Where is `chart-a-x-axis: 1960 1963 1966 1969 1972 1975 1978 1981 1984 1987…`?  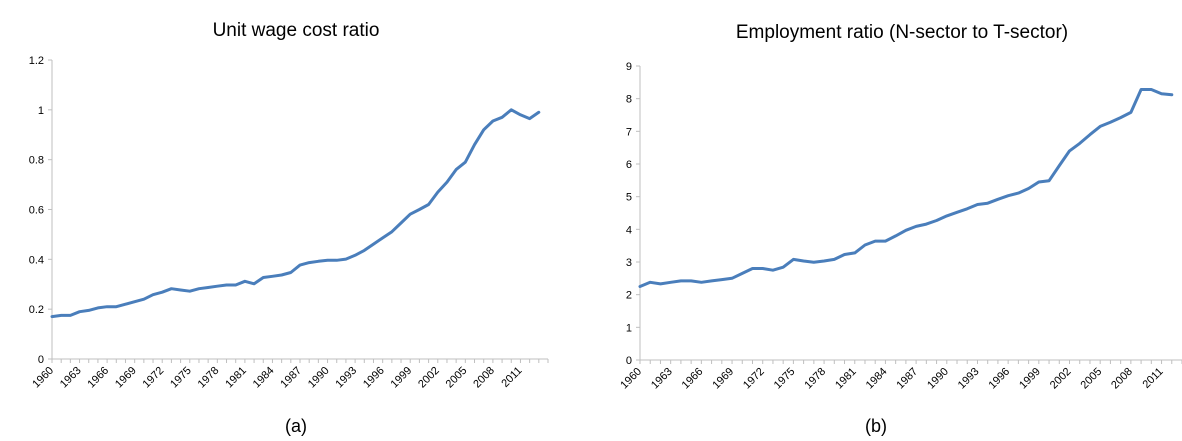
chart-a-x-axis: 1960 1963 1966 1969 1972 1975 1978 1981 1984 1987… is located at coordinates (289, 374).